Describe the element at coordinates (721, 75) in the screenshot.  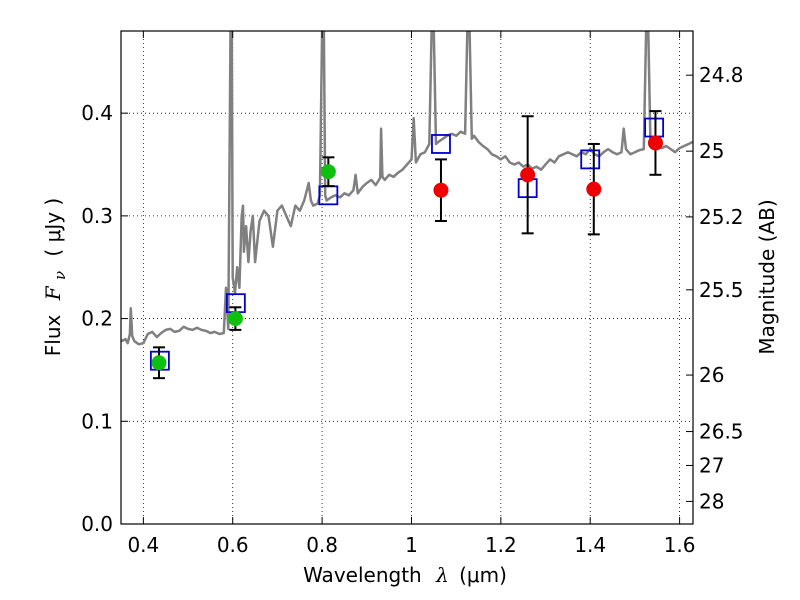
I see `mag-tick-label: 24.8` at that location.